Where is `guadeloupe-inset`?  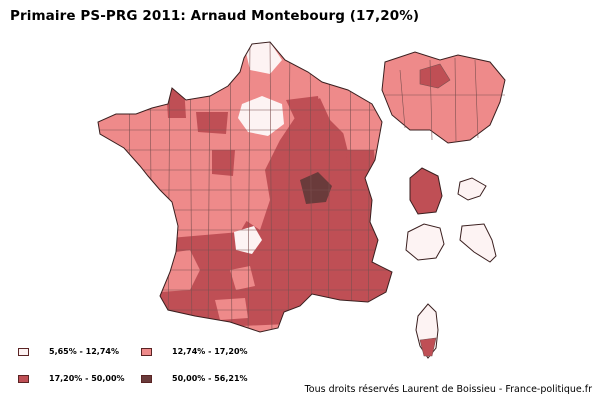 guadeloupe-inset is located at coordinates (426, 191).